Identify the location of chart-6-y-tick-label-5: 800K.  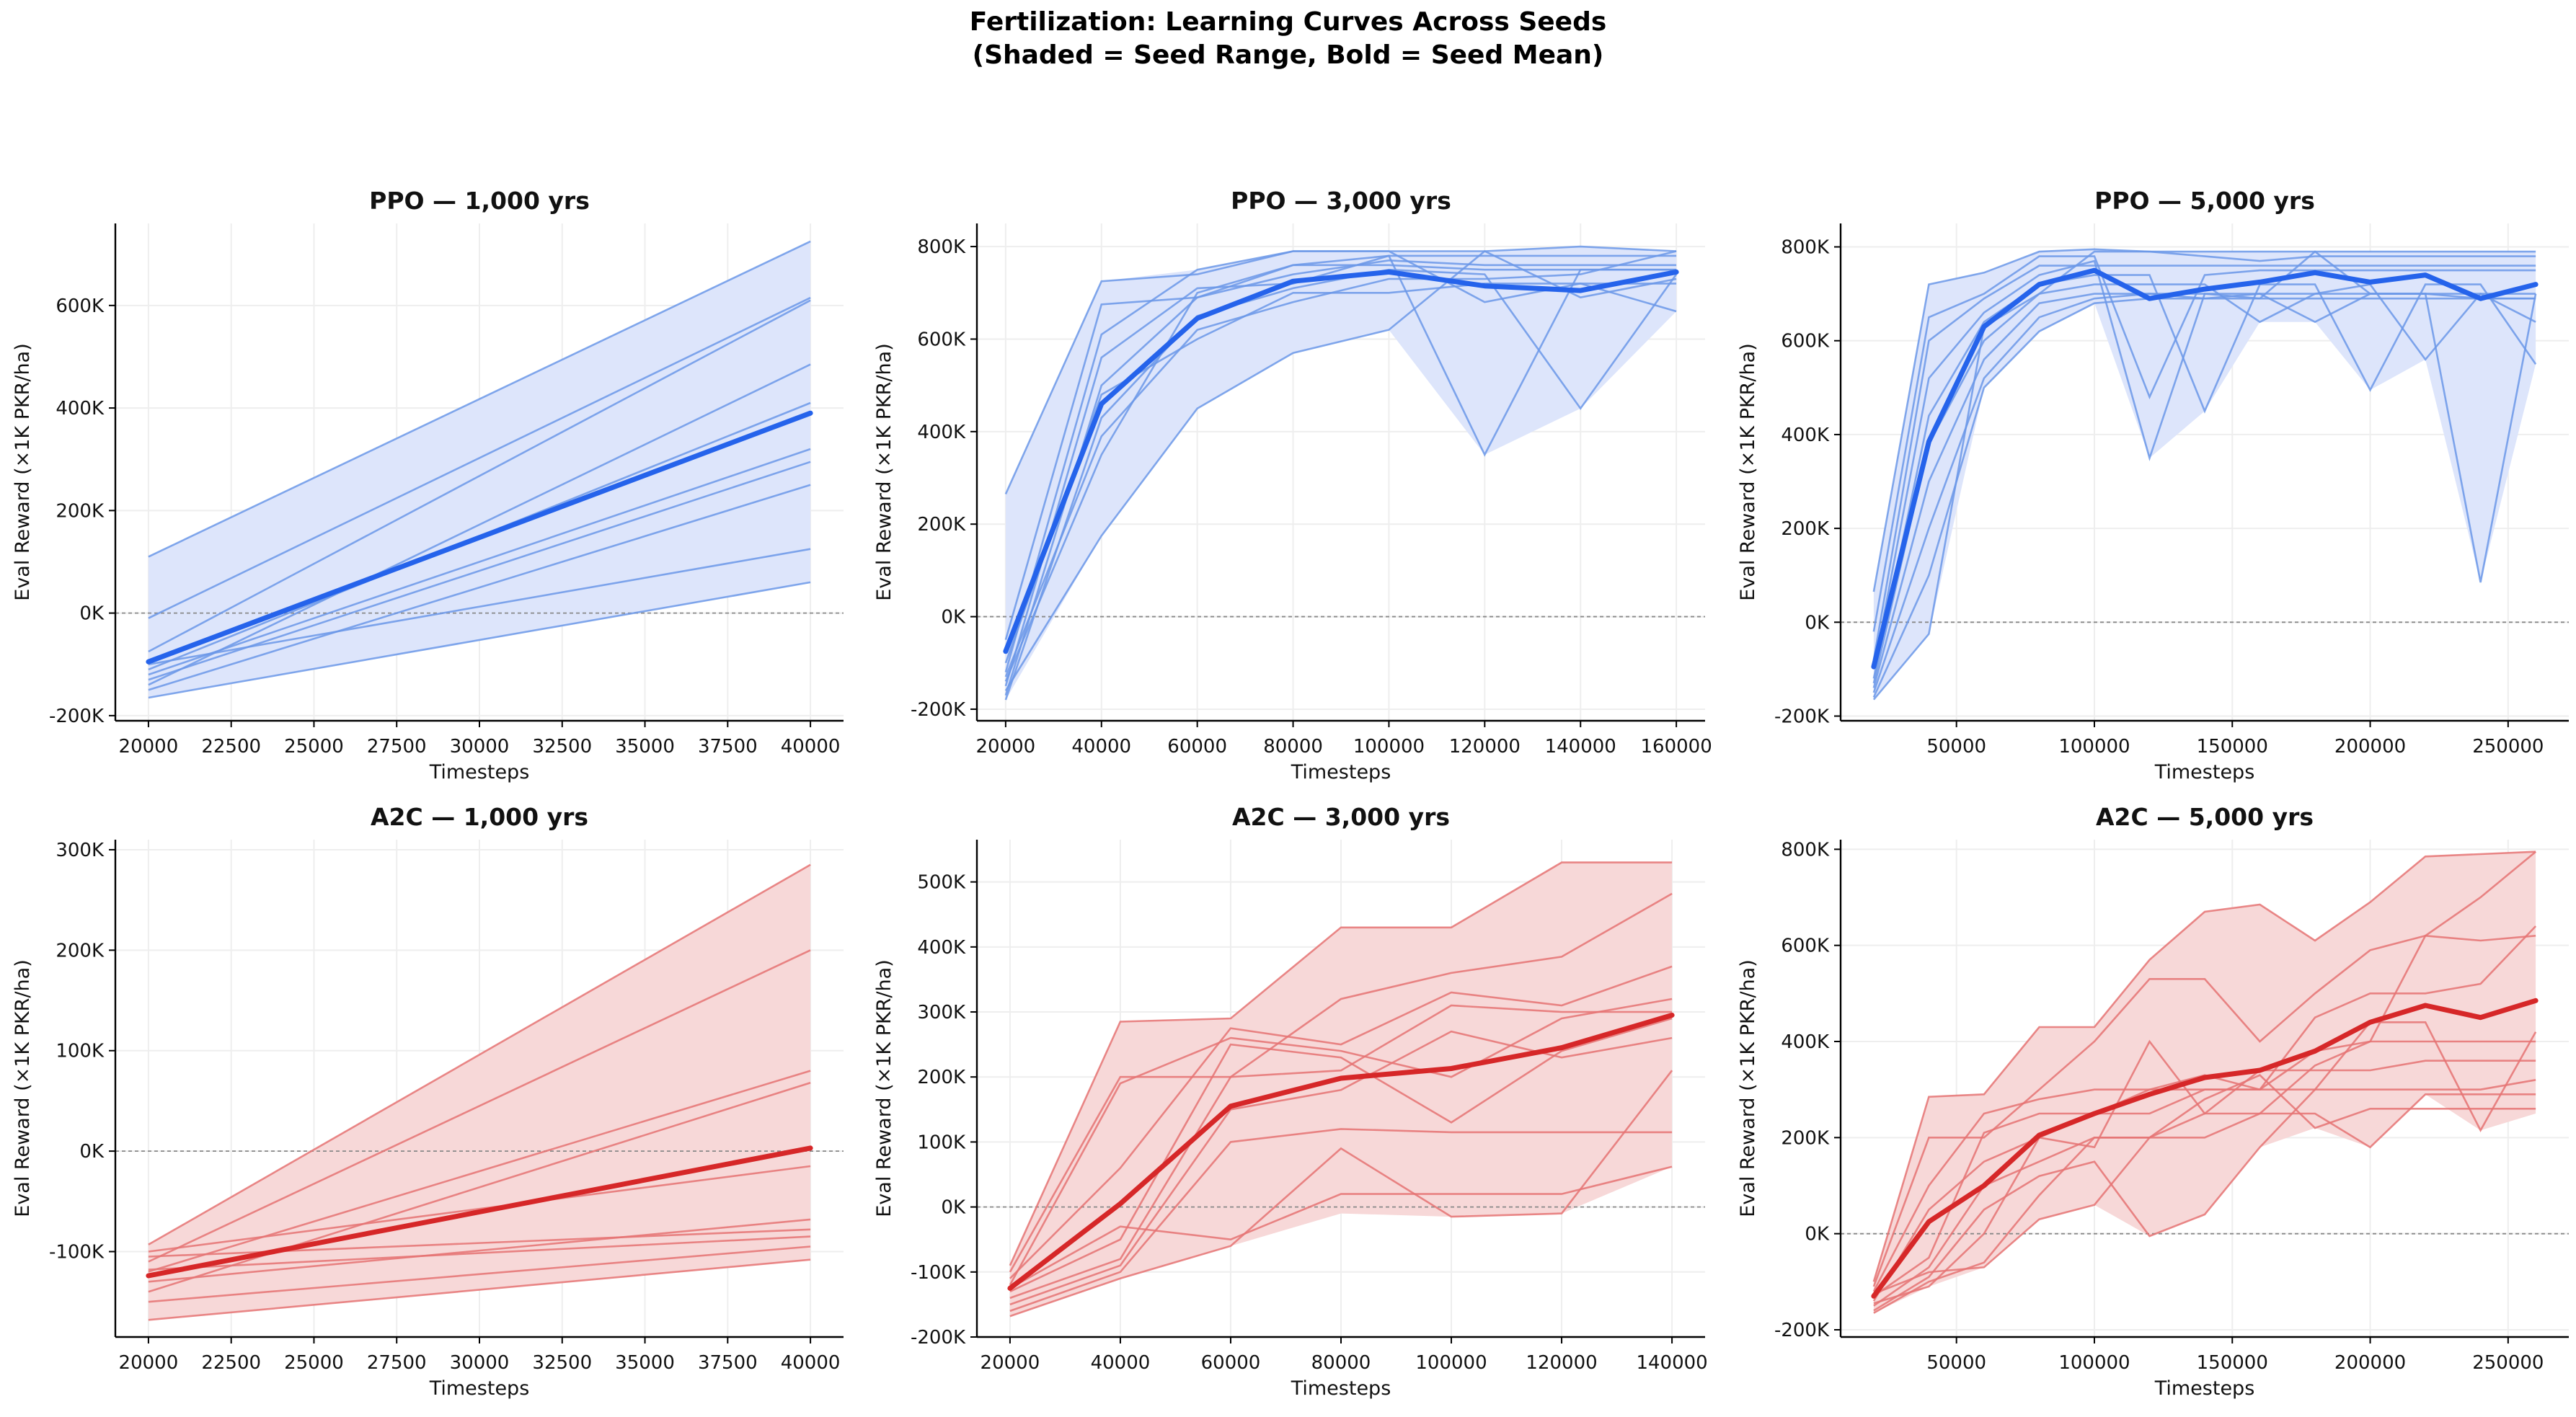
(1805, 850).